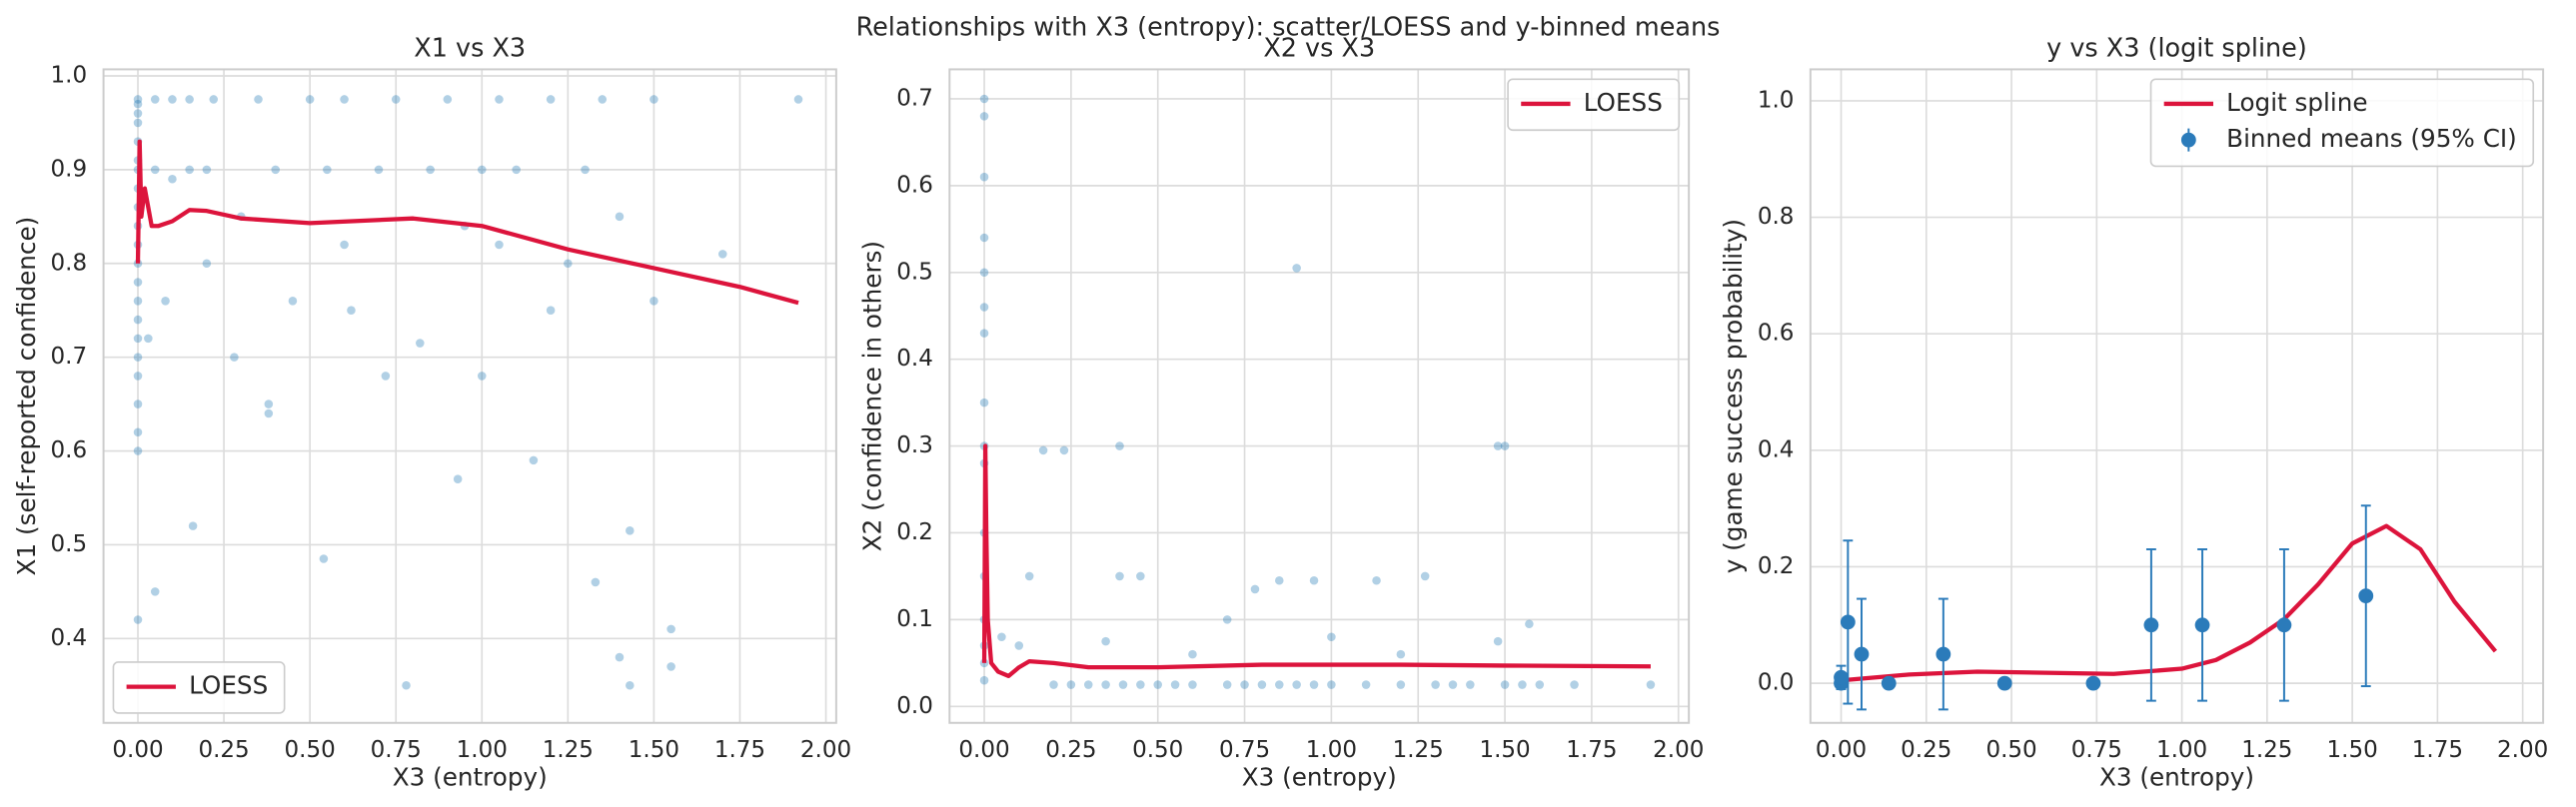  Describe the element at coordinates (1418, 750) in the screenshot. I see `x-tick-label: 1.25` at that location.